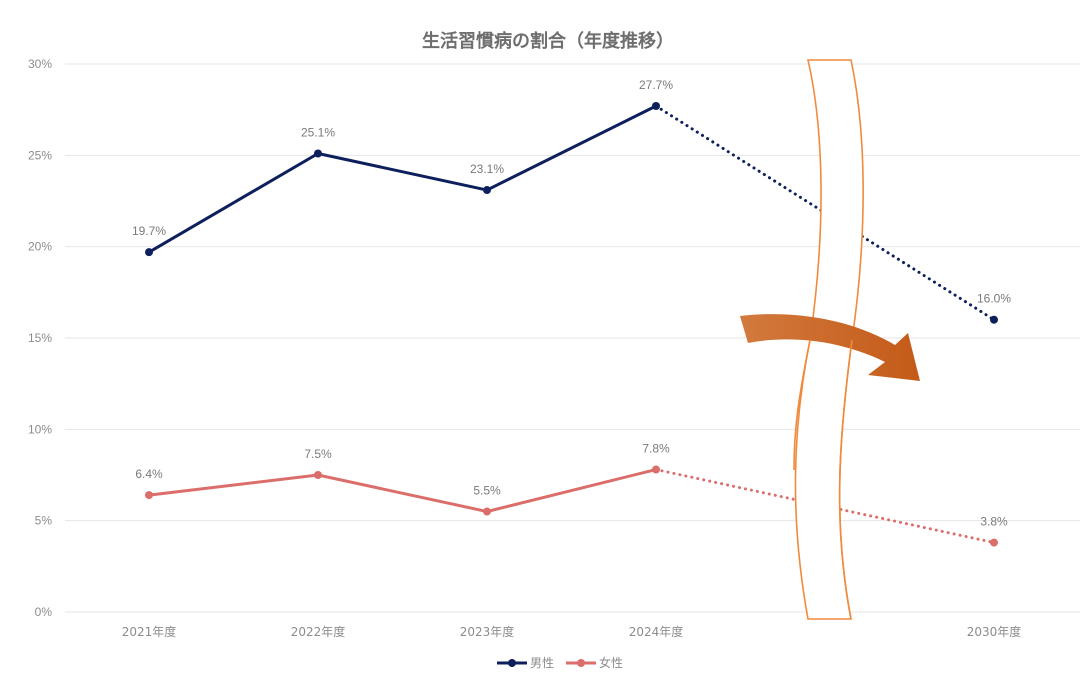  Describe the element at coordinates (318, 631) in the screenshot. I see `x-tick-label: 2022年度` at that location.